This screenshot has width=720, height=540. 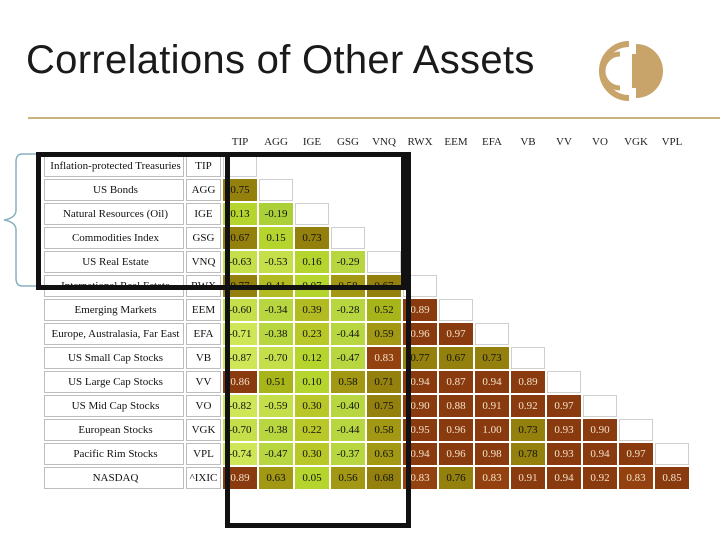 What do you see at coordinates (366, 166) in the screenshot?
I see `table-row: Inflation-protected Treasuries TIP` at bounding box center [366, 166].